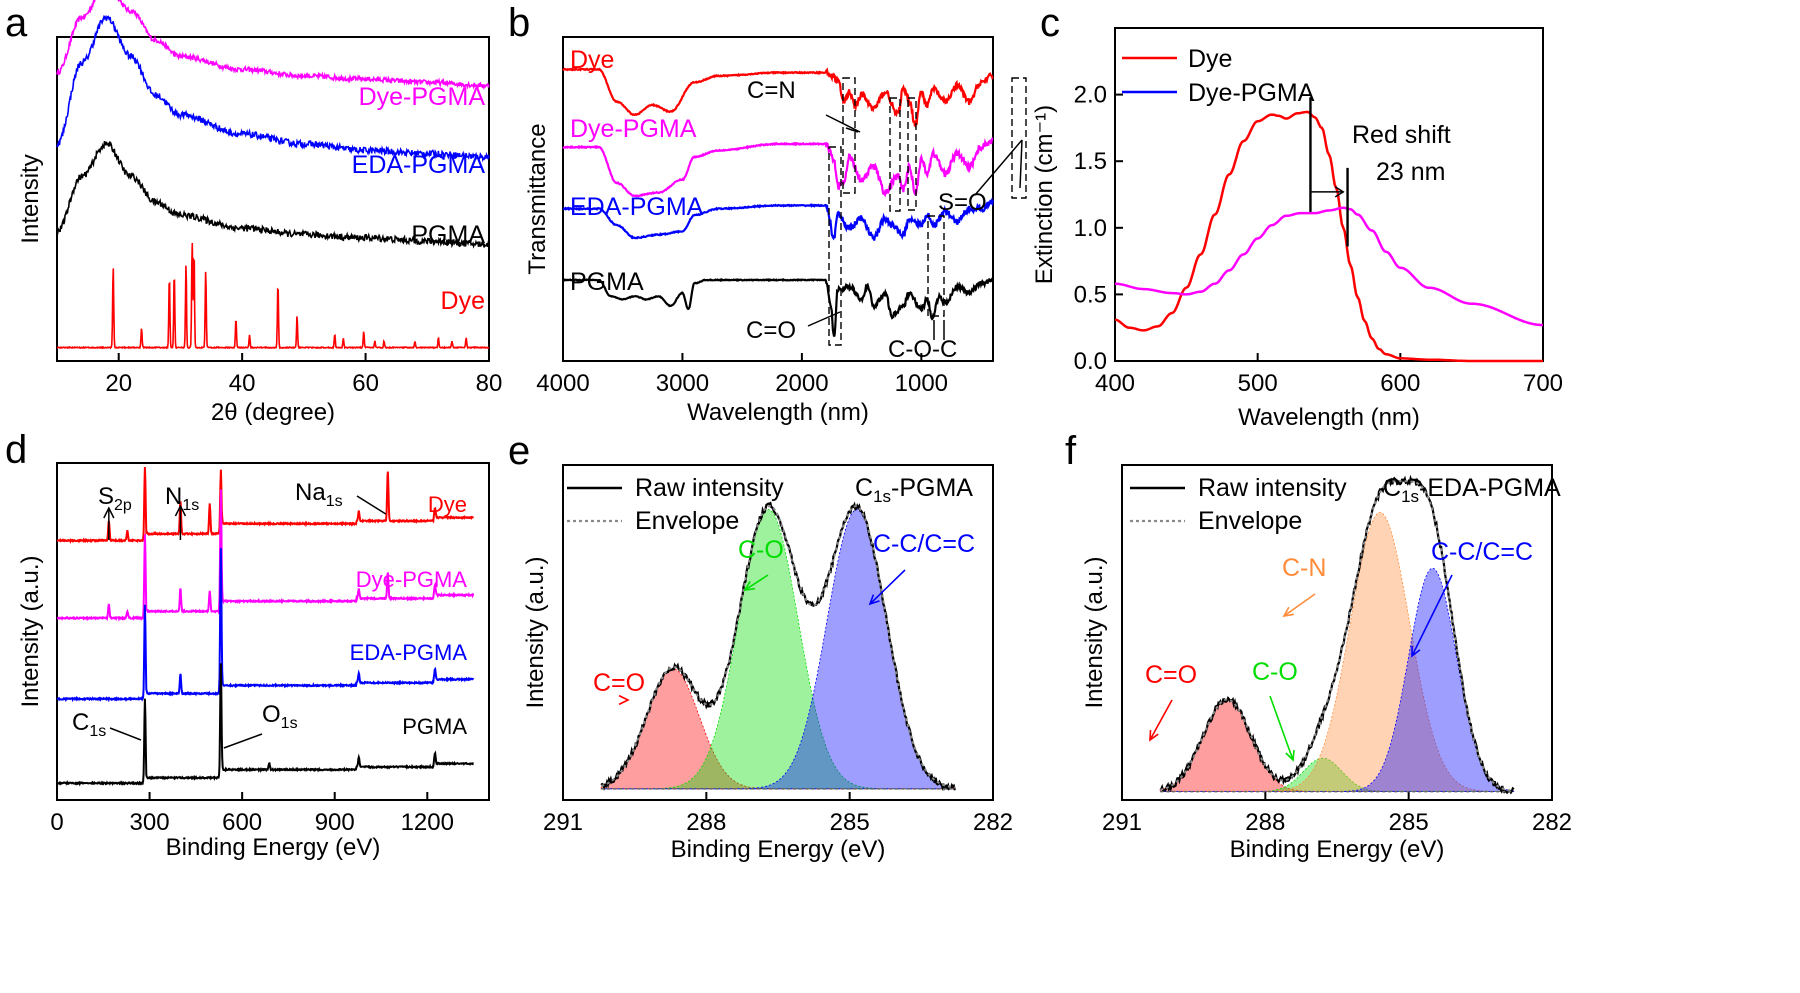  Describe the element at coordinates (1094, 632) in the screenshot. I see `y-axis-label: Intensity (a.u.)` at that location.